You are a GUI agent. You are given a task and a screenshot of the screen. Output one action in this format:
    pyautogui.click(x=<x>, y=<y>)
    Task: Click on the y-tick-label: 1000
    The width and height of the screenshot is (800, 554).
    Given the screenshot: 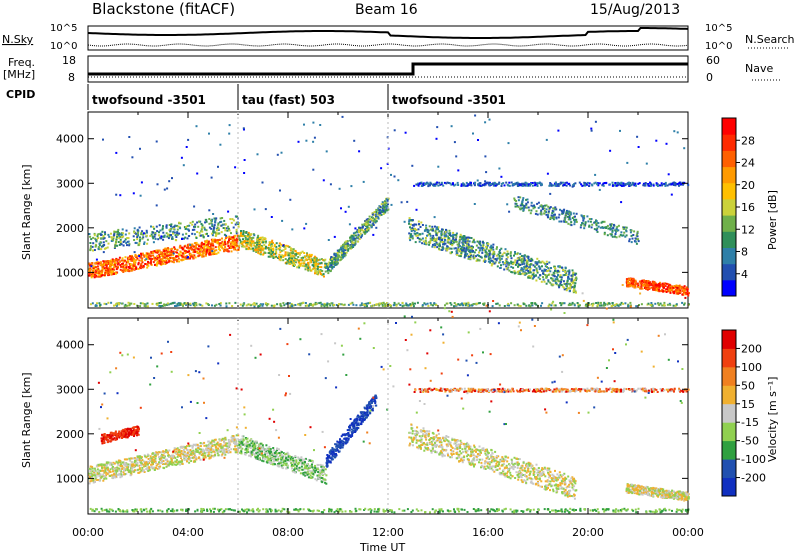 What is the action you would take?
    pyautogui.click(x=70, y=272)
    